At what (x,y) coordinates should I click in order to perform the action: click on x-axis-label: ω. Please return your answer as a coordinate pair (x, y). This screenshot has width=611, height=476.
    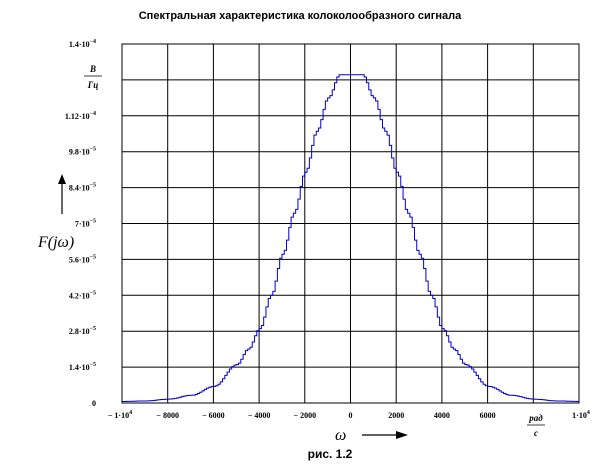
    Looking at the image, I should click on (340, 435).